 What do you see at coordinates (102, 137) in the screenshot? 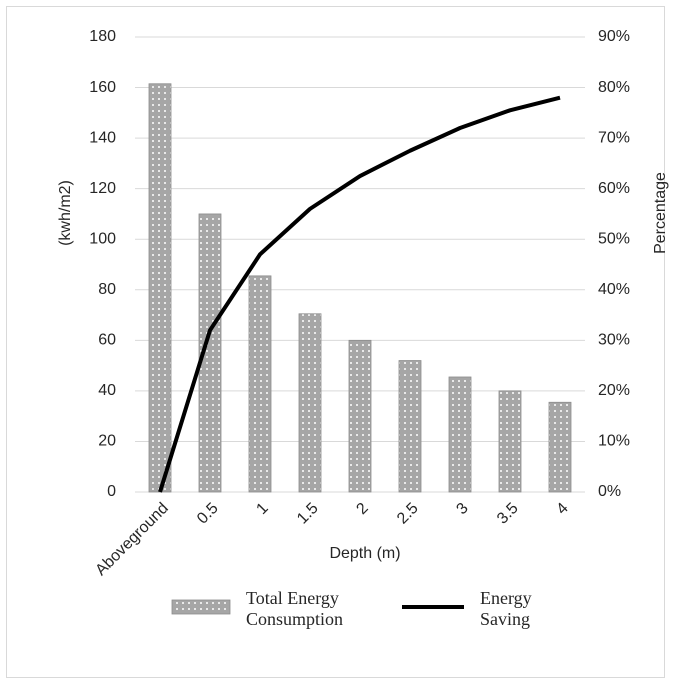
I see `y-tick-label: 140` at bounding box center [102, 137].